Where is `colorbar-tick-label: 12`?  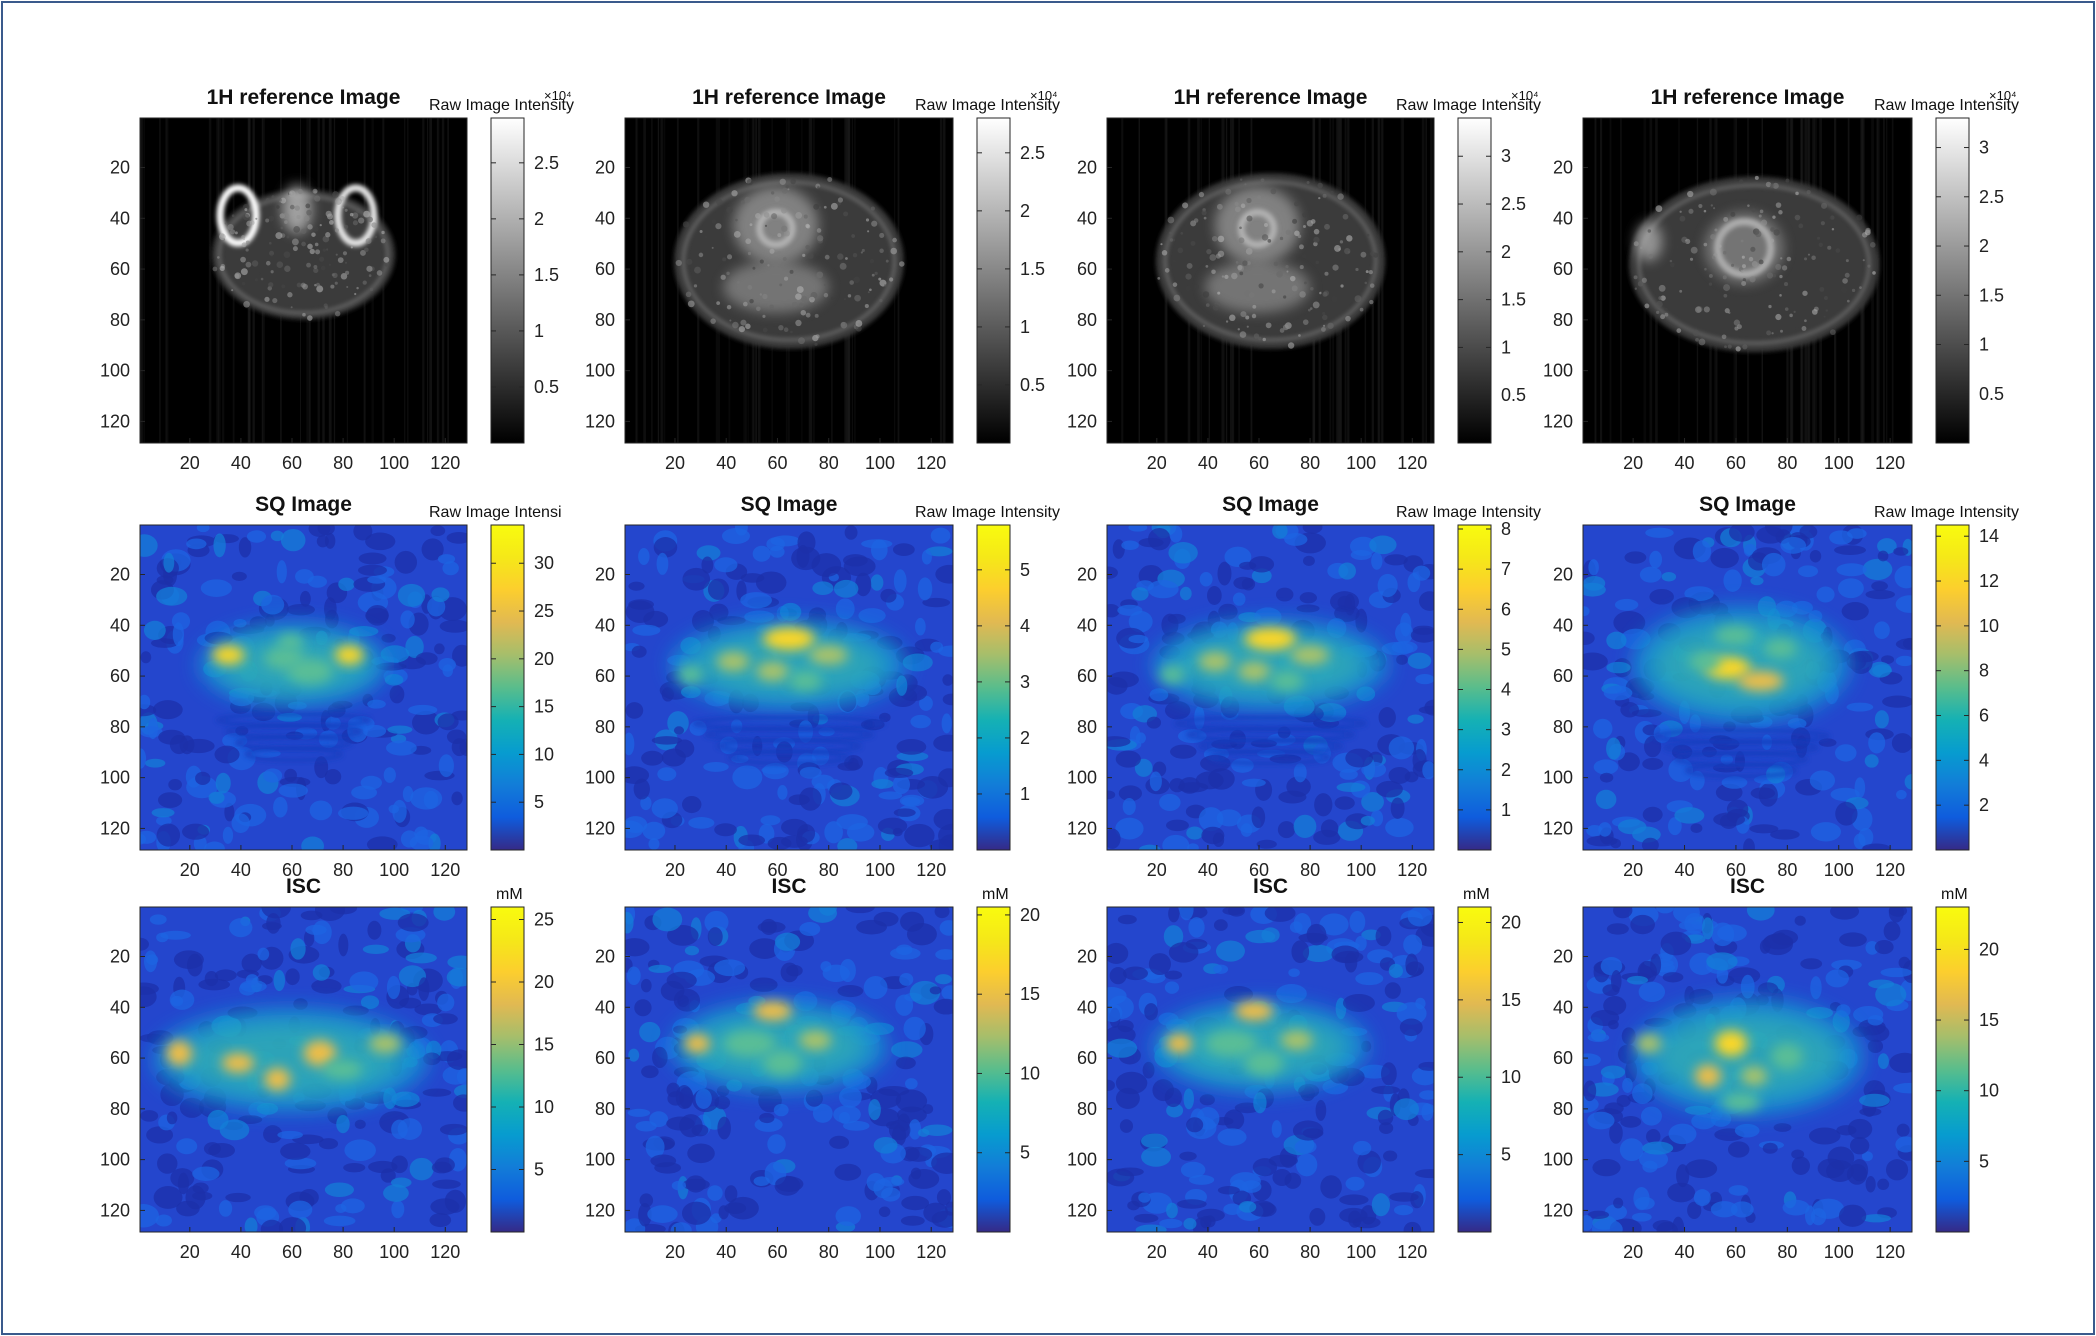
colorbar-tick-label: 12 is located at coordinates (1989, 581).